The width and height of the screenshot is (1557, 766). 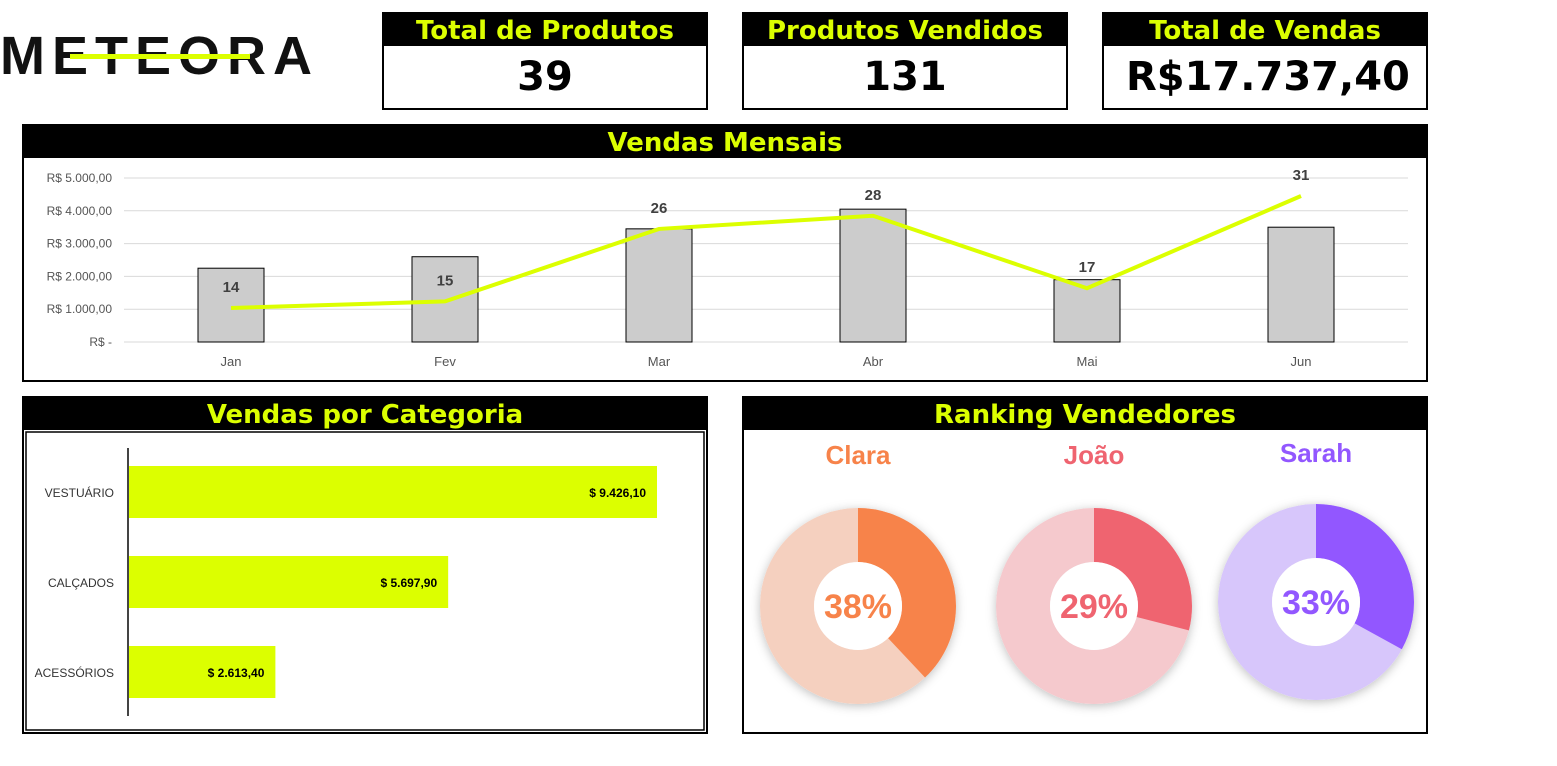 What do you see at coordinates (160, 56) in the screenshot?
I see `logo-stripe` at bounding box center [160, 56].